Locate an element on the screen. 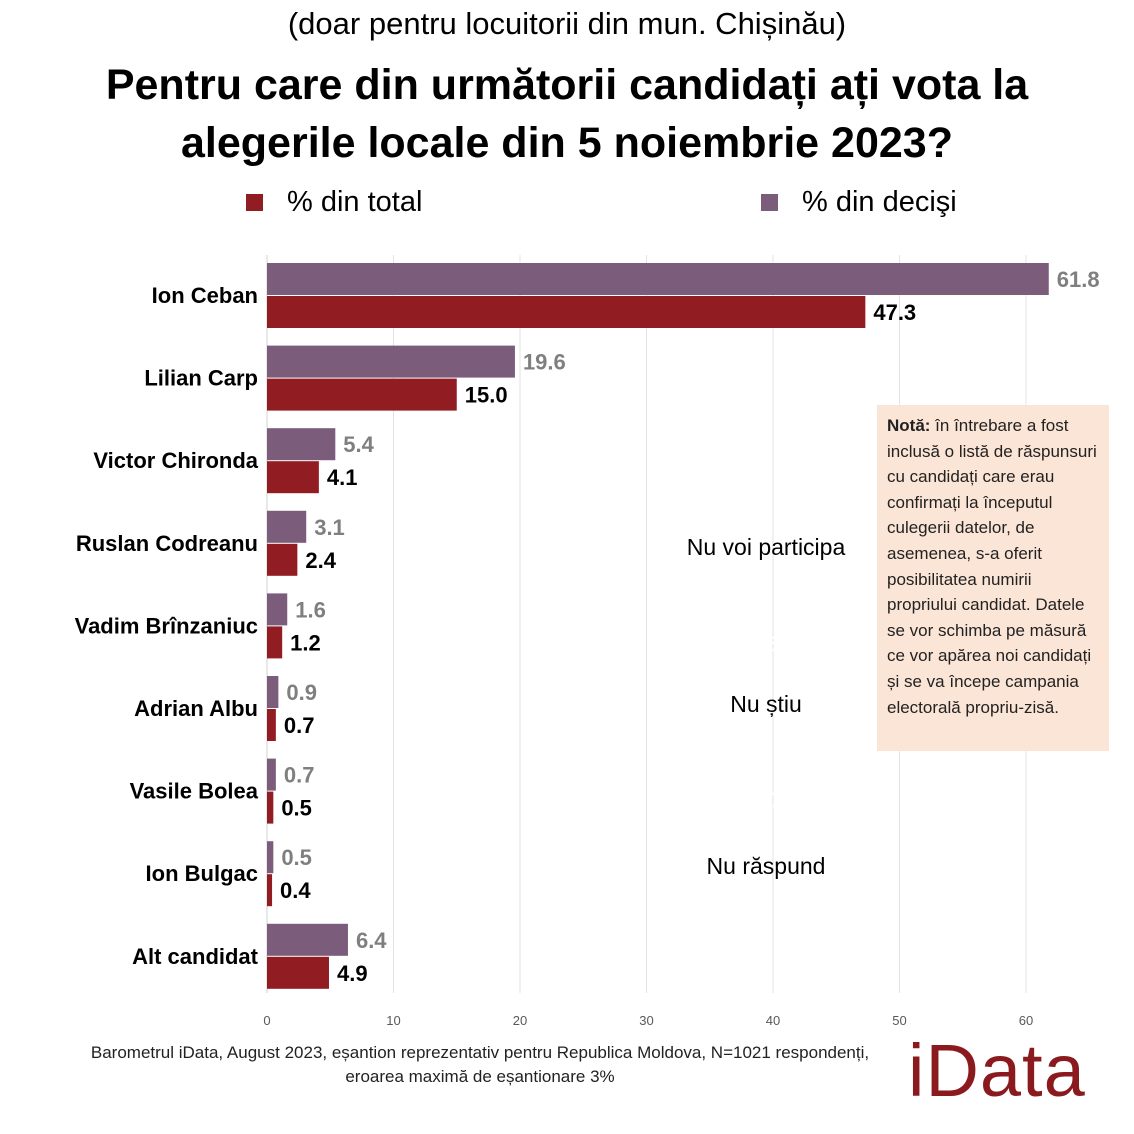 This screenshot has height=1134, width=1134. bubble-label-nu-raspund: Nu răspund is located at coordinates (766, 866).